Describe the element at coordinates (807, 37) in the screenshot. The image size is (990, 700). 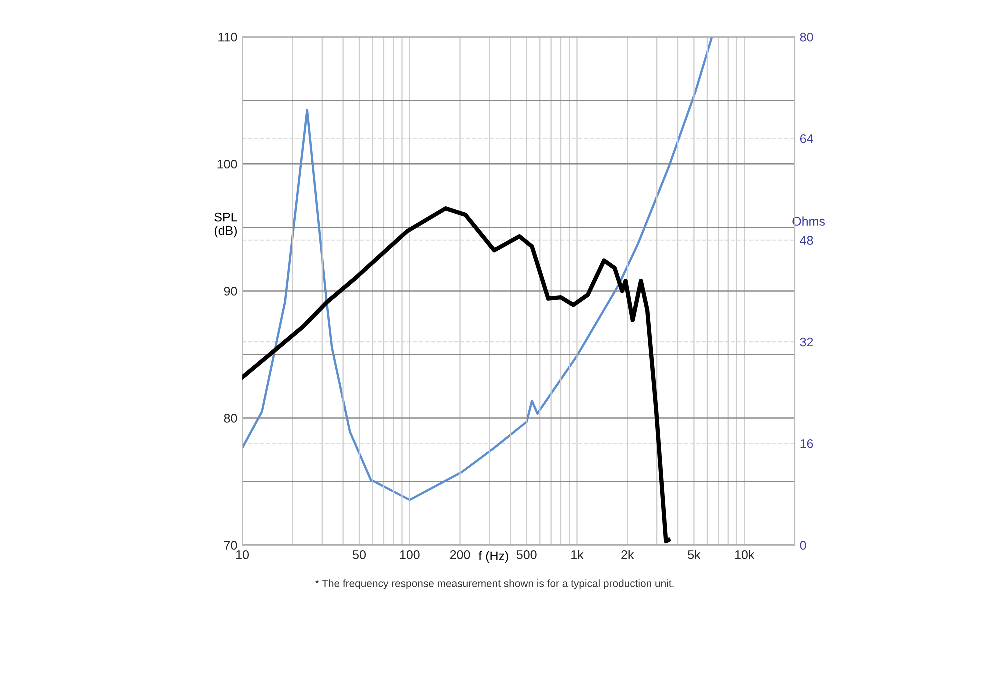
I see `y2-tick-label: 80` at that location.